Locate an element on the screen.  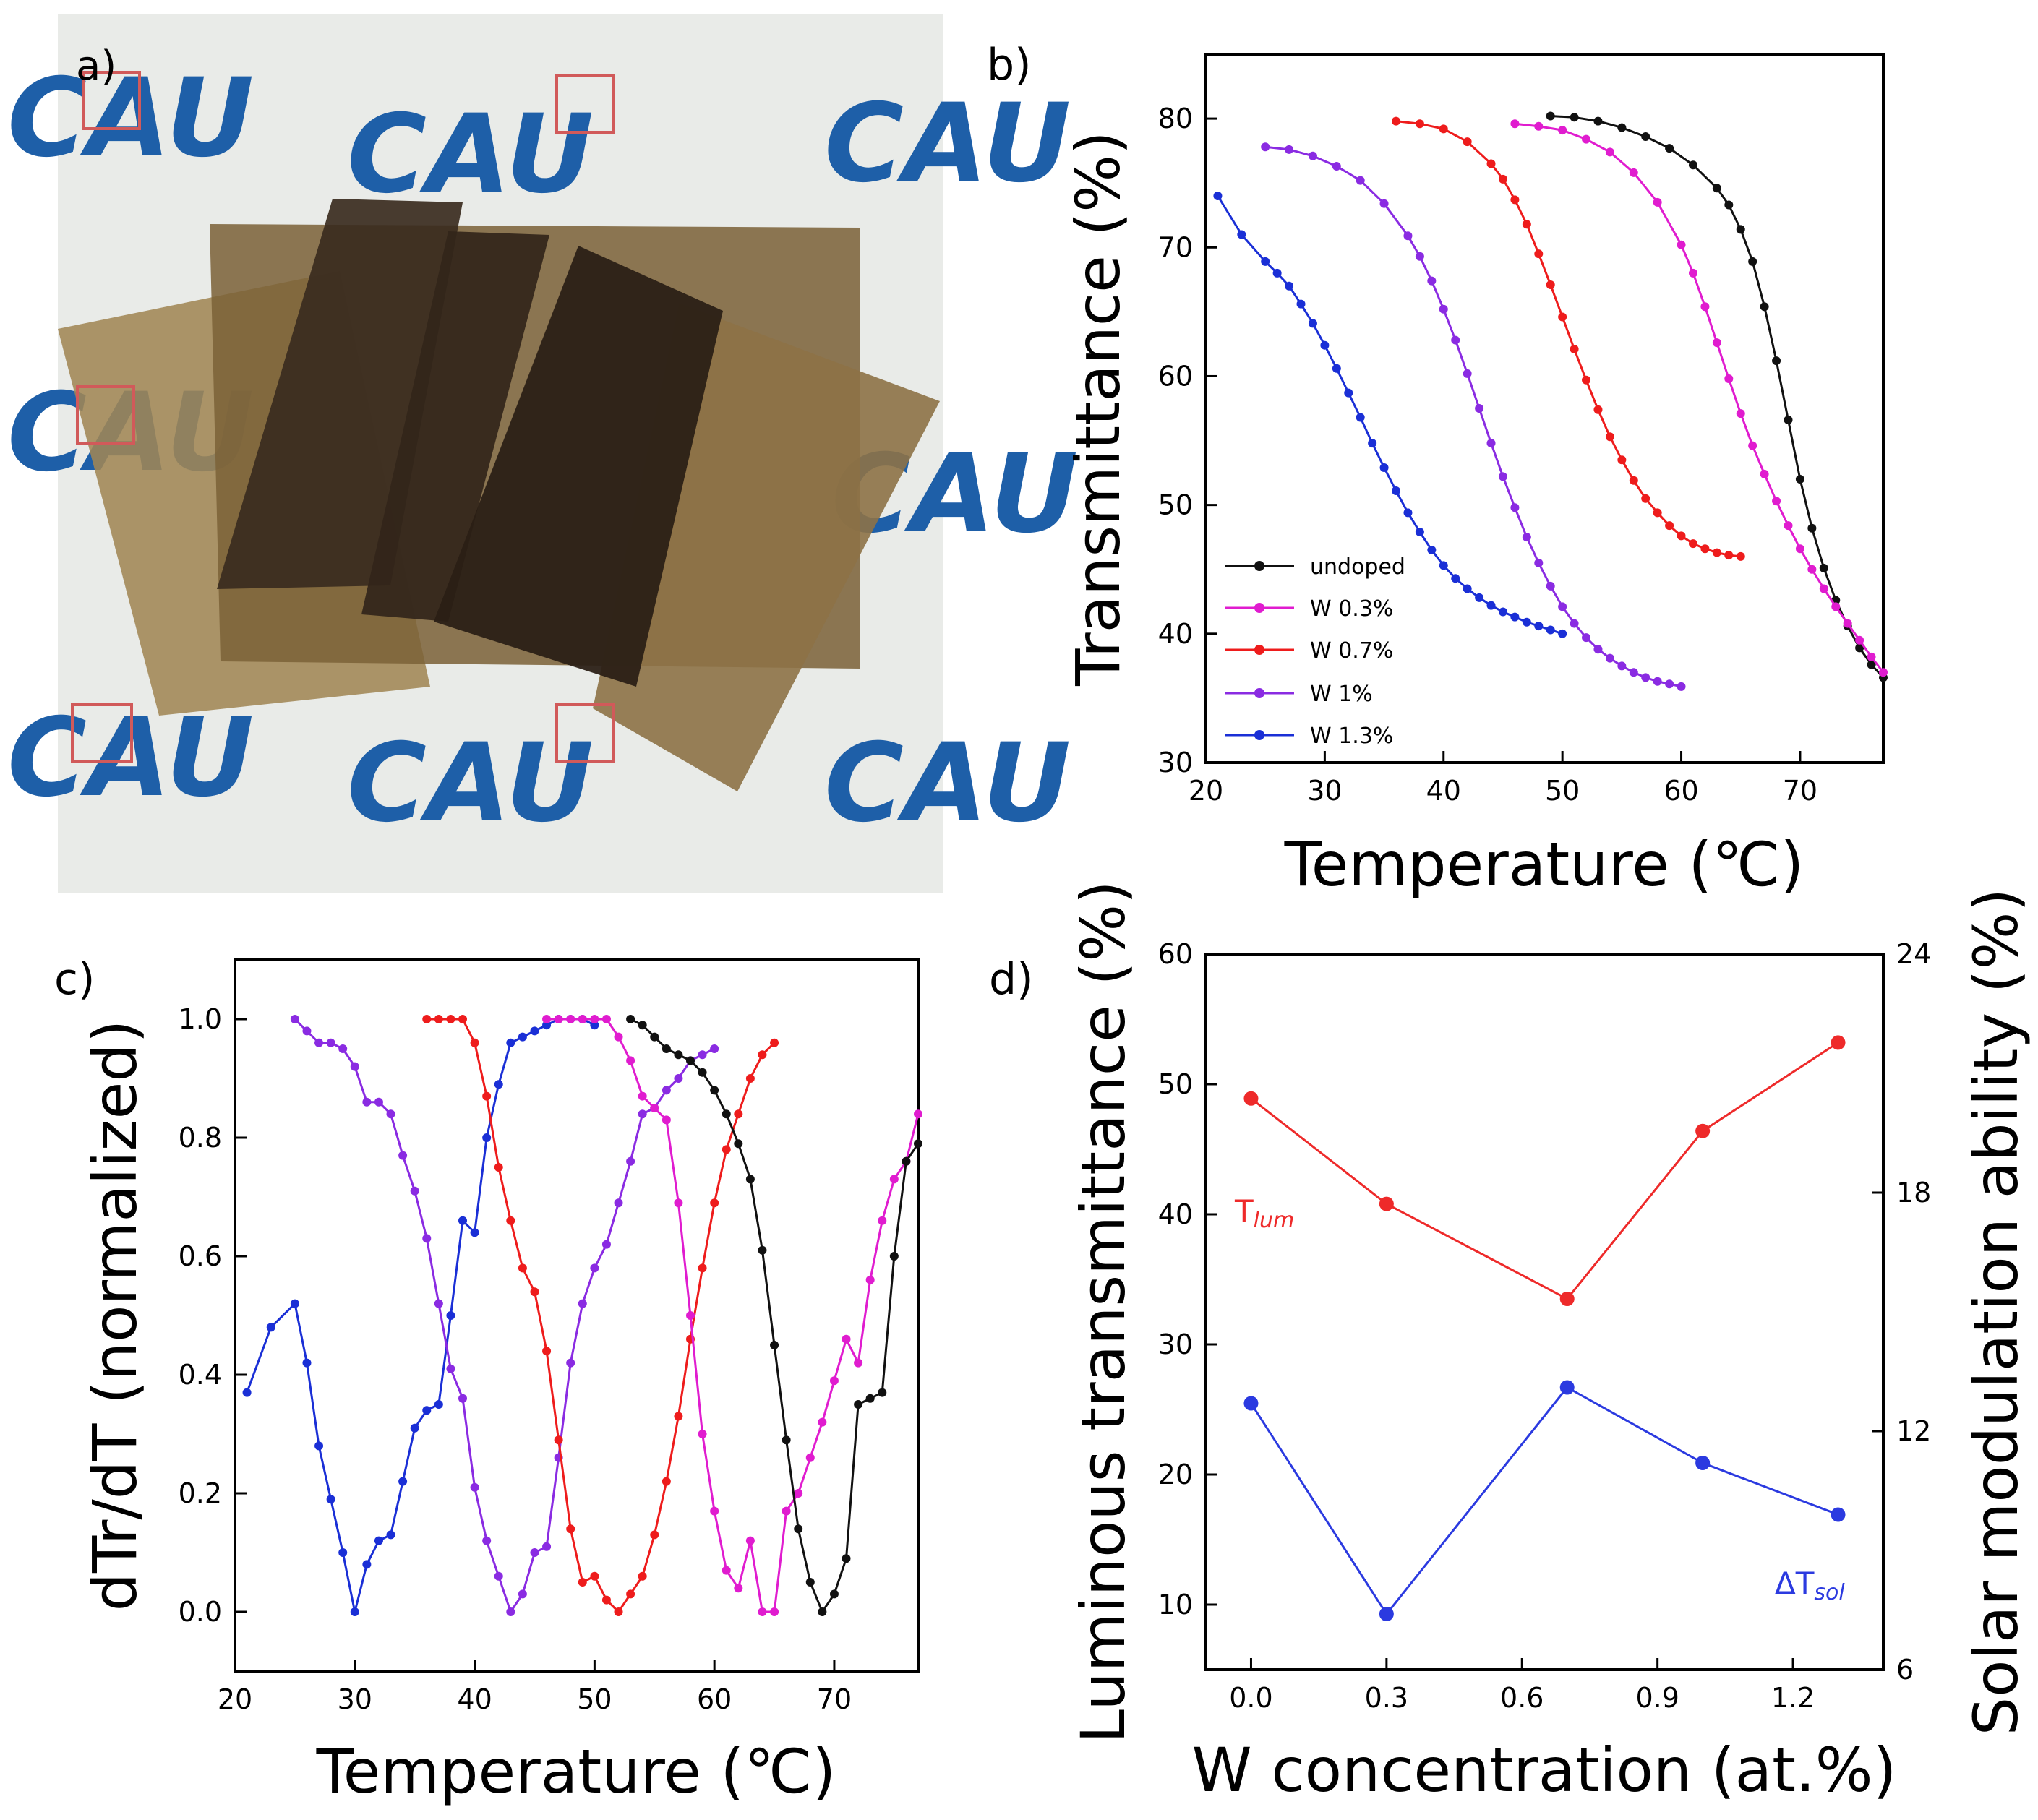
x-tick-label: 1.2 is located at coordinates (1793, 1698).